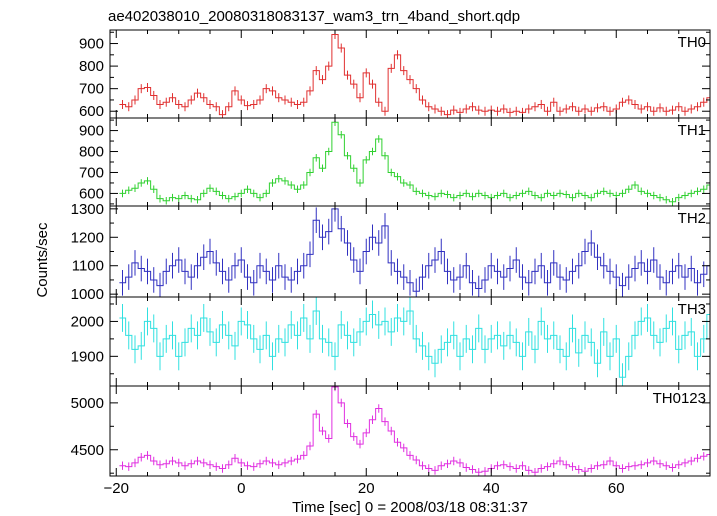 This screenshot has width=717, height=516. I want to click on panel-label: TH0, so click(692, 42).